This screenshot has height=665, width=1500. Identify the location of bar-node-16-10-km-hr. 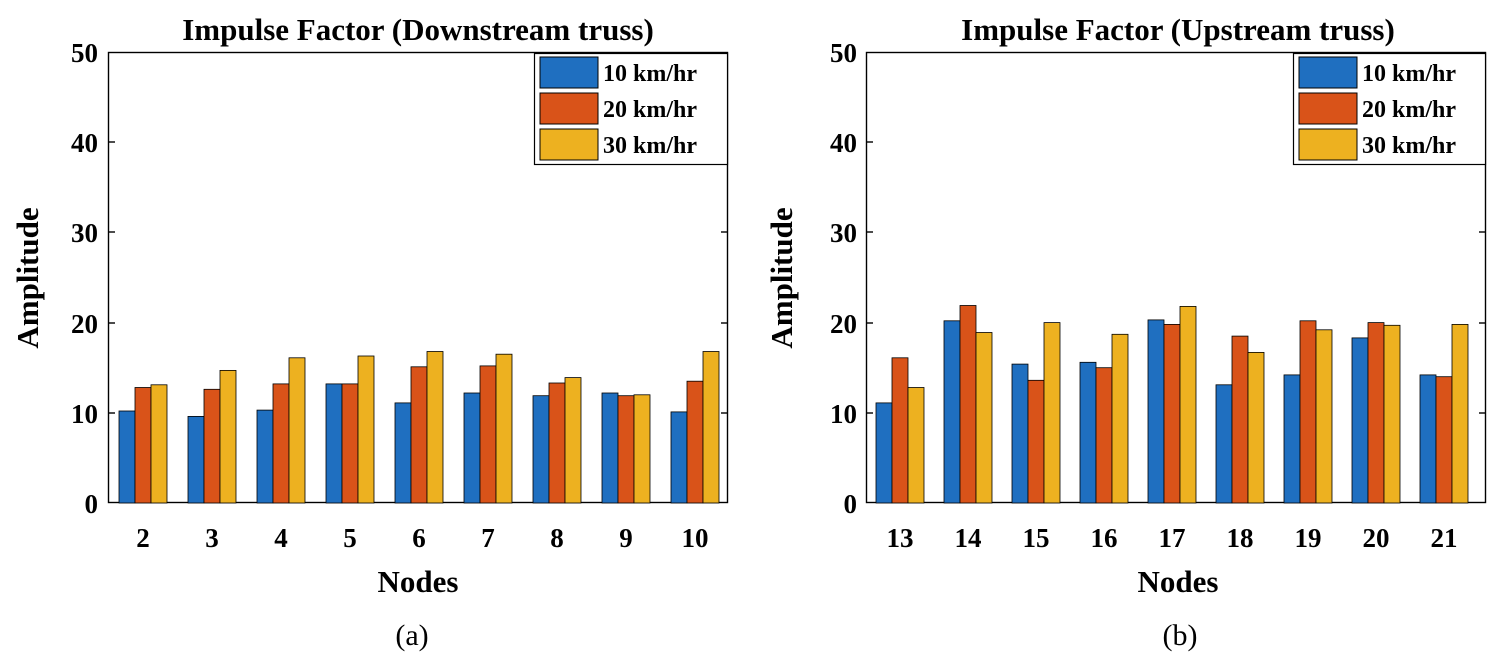
(1088, 432).